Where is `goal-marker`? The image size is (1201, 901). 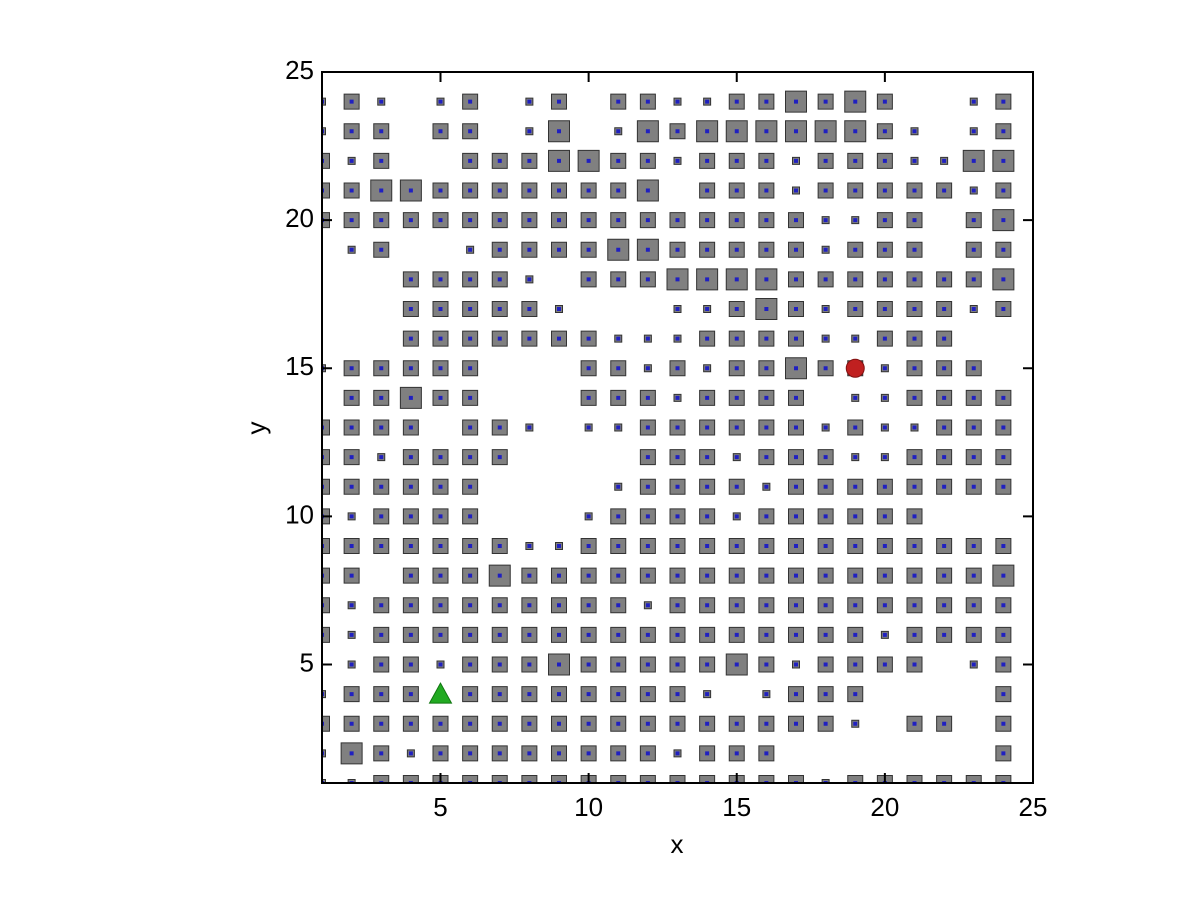 goal-marker is located at coordinates (855, 368).